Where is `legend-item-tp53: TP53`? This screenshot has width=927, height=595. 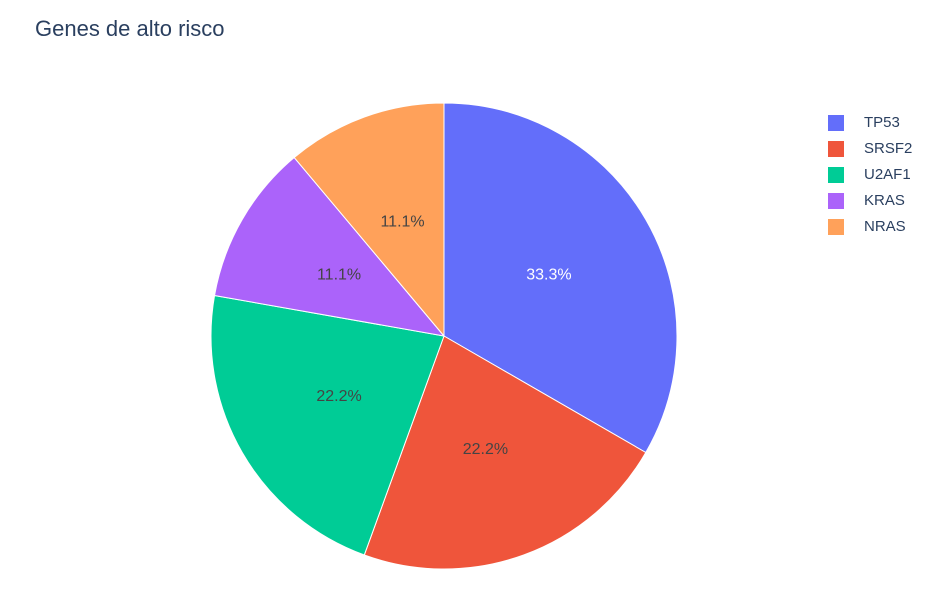 legend-item-tp53: TP53 is located at coordinates (864, 122).